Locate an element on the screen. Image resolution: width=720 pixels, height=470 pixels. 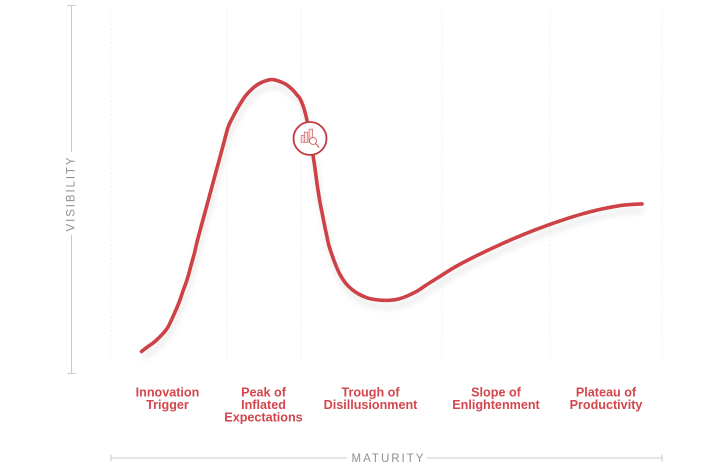
svg-text: Expectations is located at coordinates (263, 418).